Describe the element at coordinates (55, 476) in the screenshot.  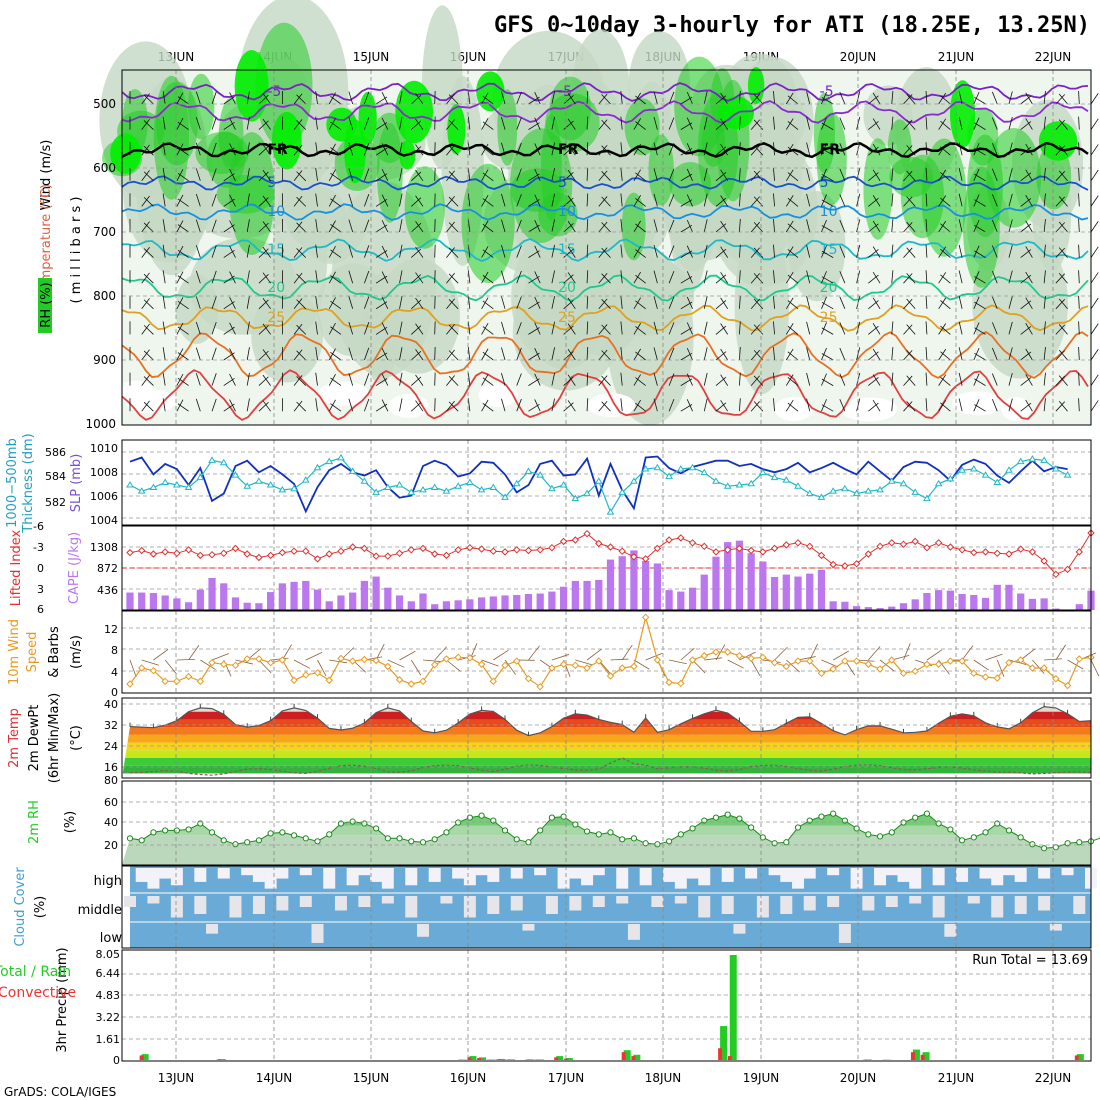
I see `thickness-tick: 584` at that location.